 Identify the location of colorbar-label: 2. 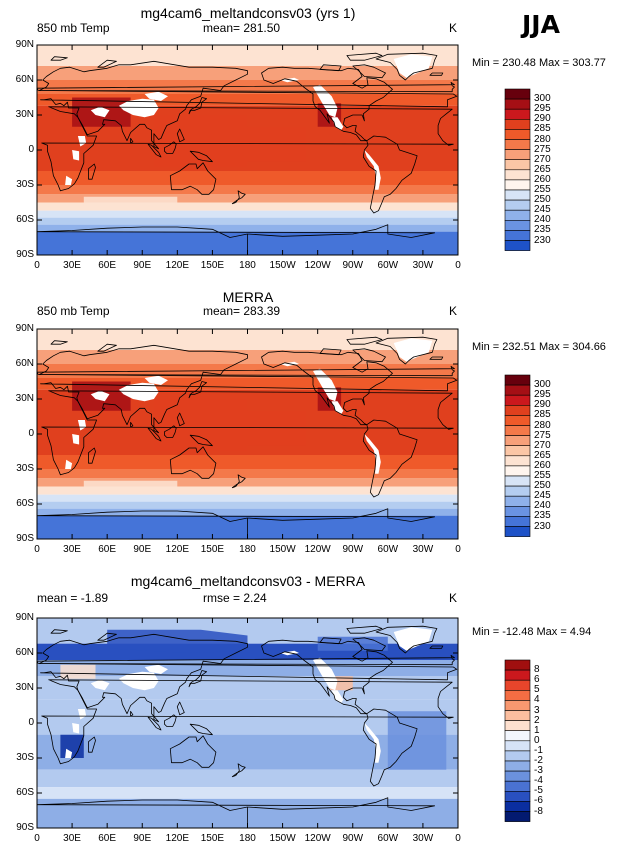
(537, 720).